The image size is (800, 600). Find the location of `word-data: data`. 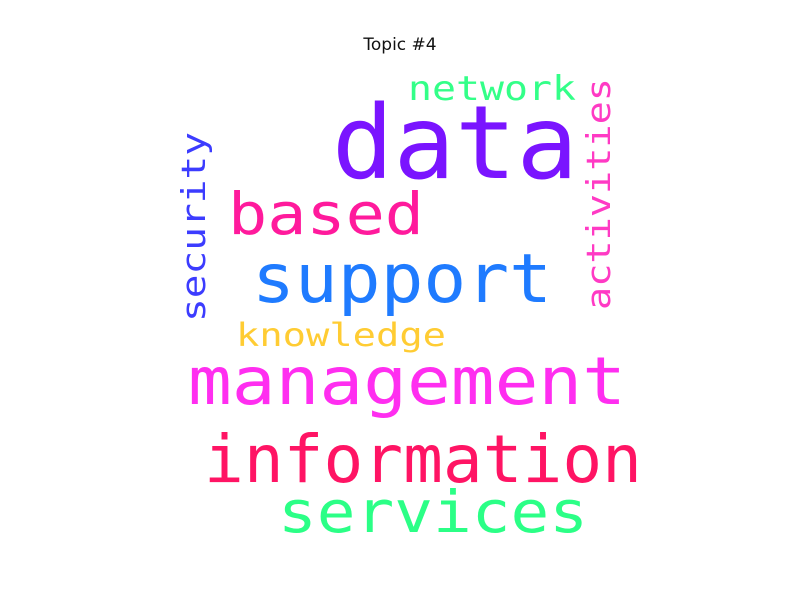

word-data: data is located at coordinates (455, 143).